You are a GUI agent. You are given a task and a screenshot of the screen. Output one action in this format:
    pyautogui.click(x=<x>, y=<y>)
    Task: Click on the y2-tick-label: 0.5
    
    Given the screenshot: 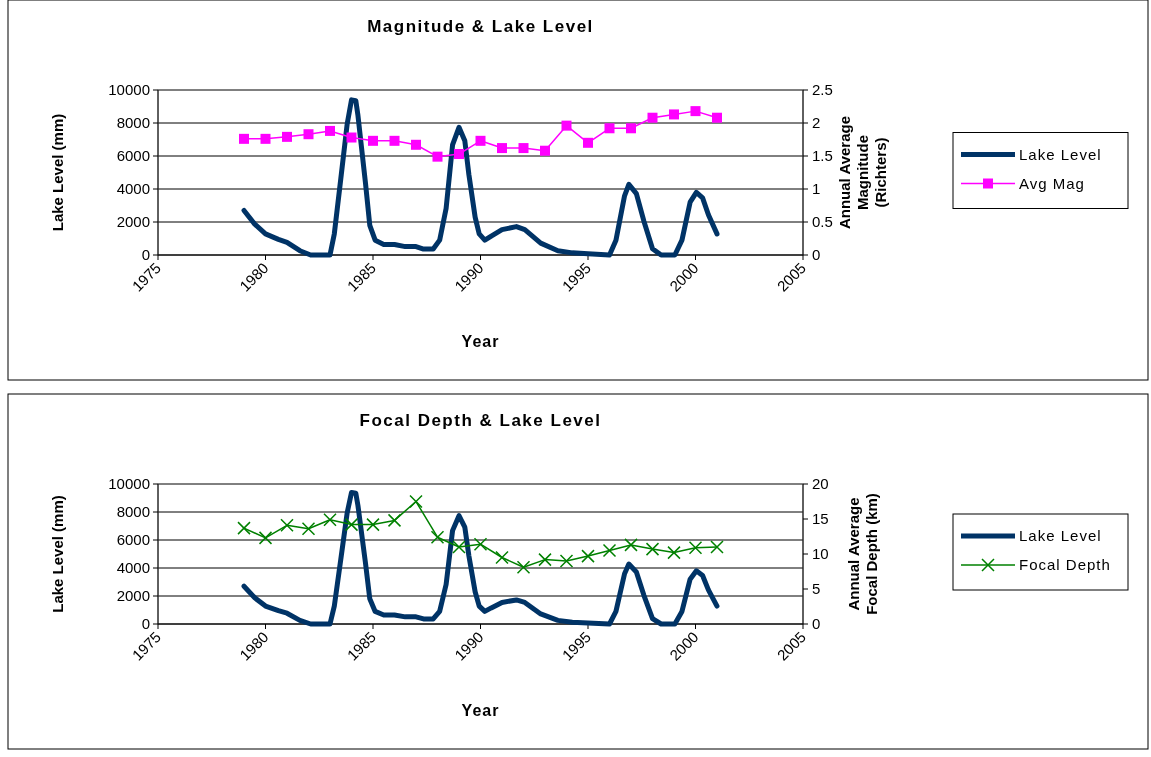 What is the action you would take?
    pyautogui.click(x=822, y=222)
    